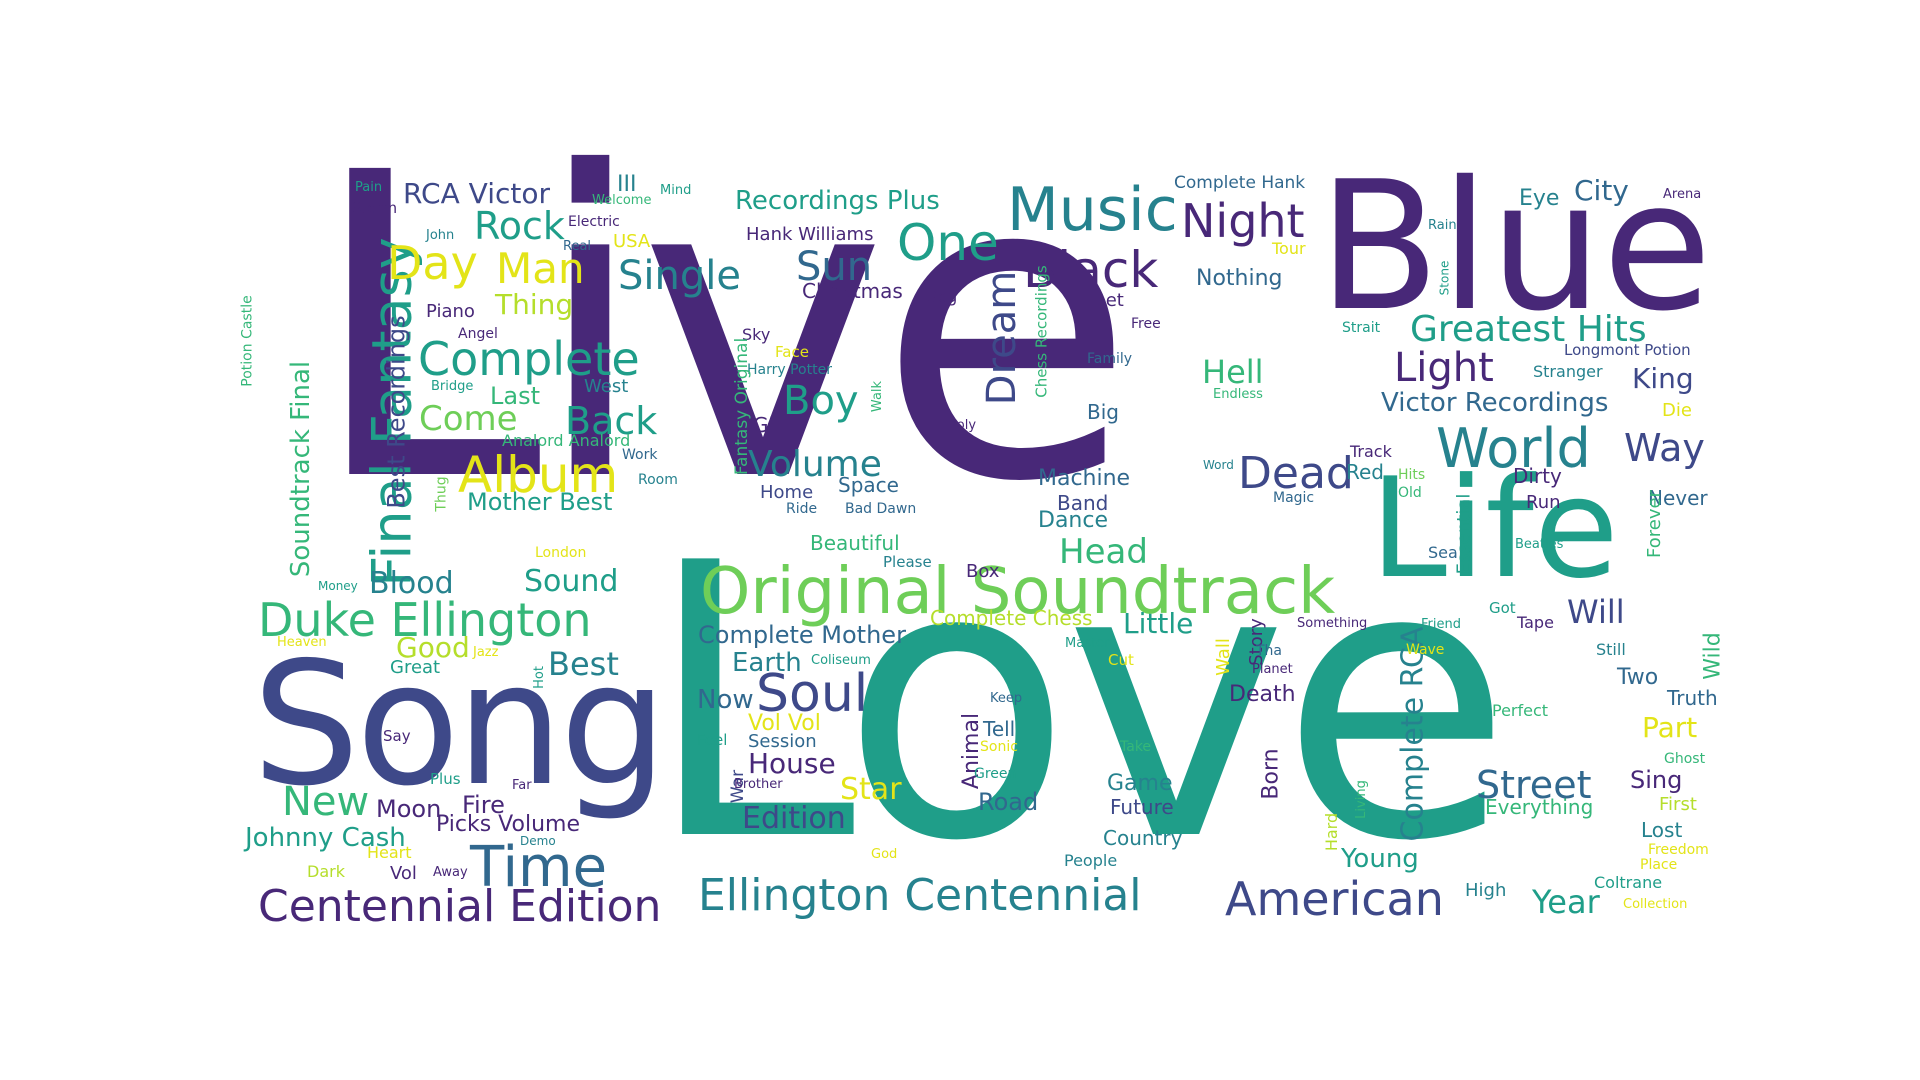  I want to click on word-beatles: Beatles, so click(1539, 544).